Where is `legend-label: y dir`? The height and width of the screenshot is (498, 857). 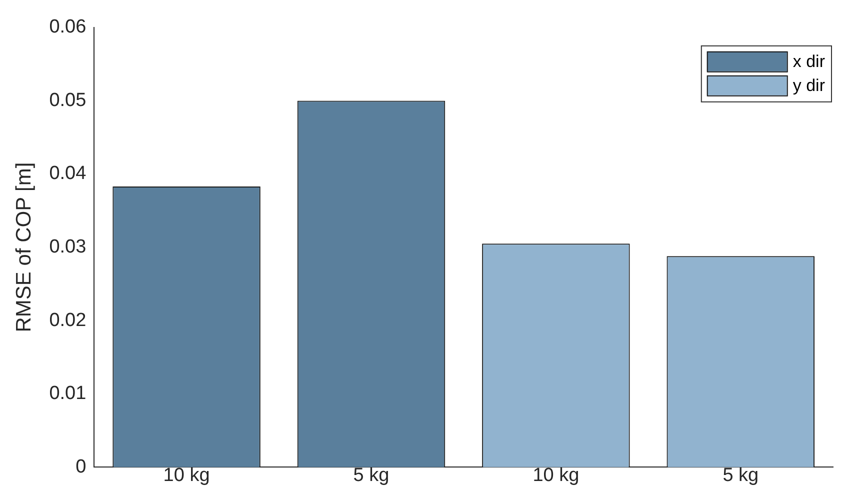
legend-label: y dir is located at coordinates (809, 86).